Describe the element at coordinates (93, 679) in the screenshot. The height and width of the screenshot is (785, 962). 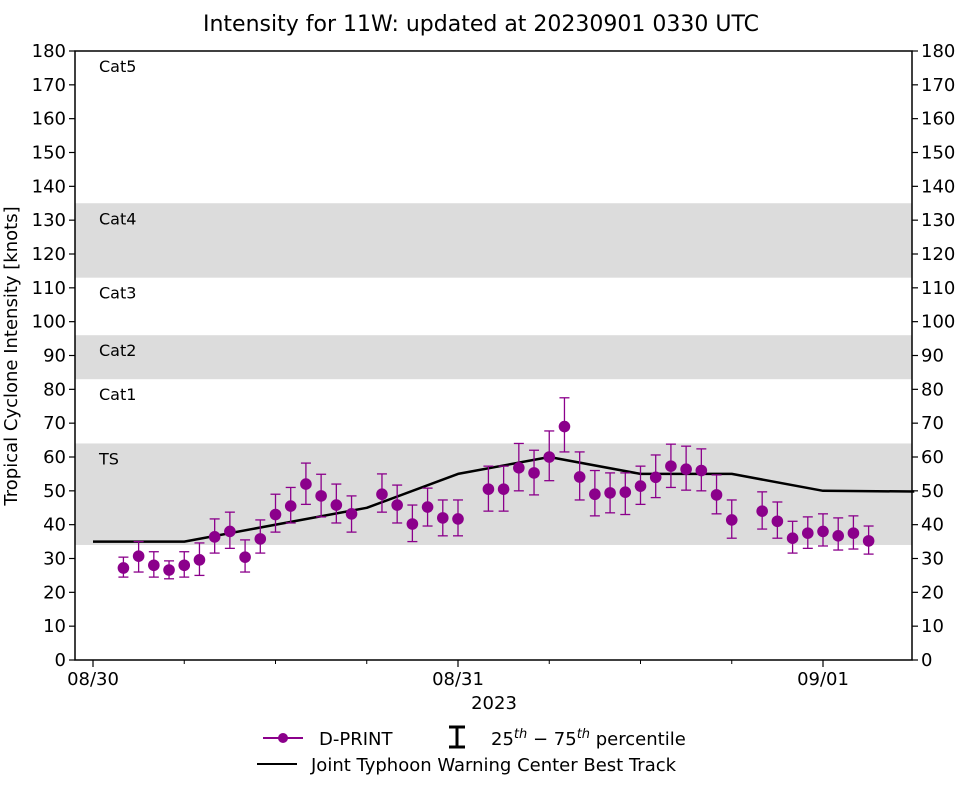
I see `x-tick-label: 08/30` at that location.